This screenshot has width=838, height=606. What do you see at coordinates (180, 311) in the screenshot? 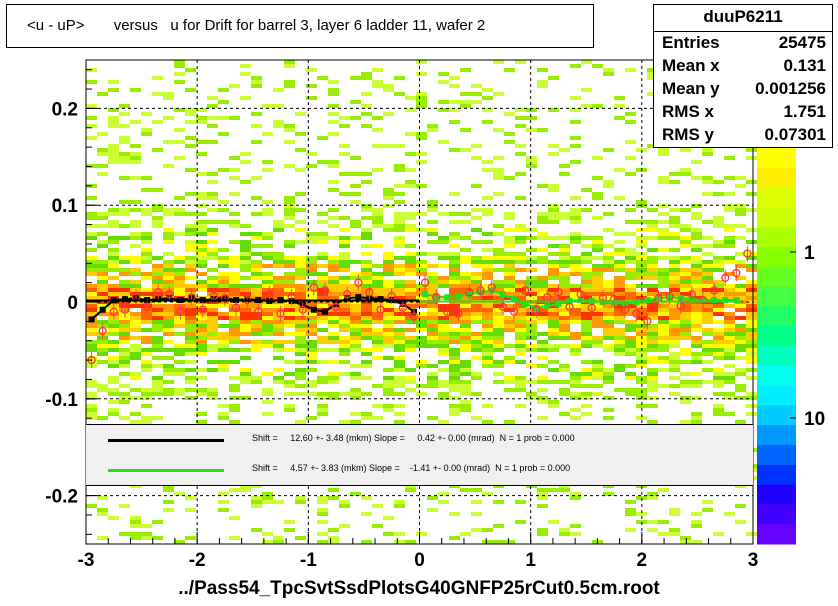
I see `profile-point-red` at bounding box center [180, 311].